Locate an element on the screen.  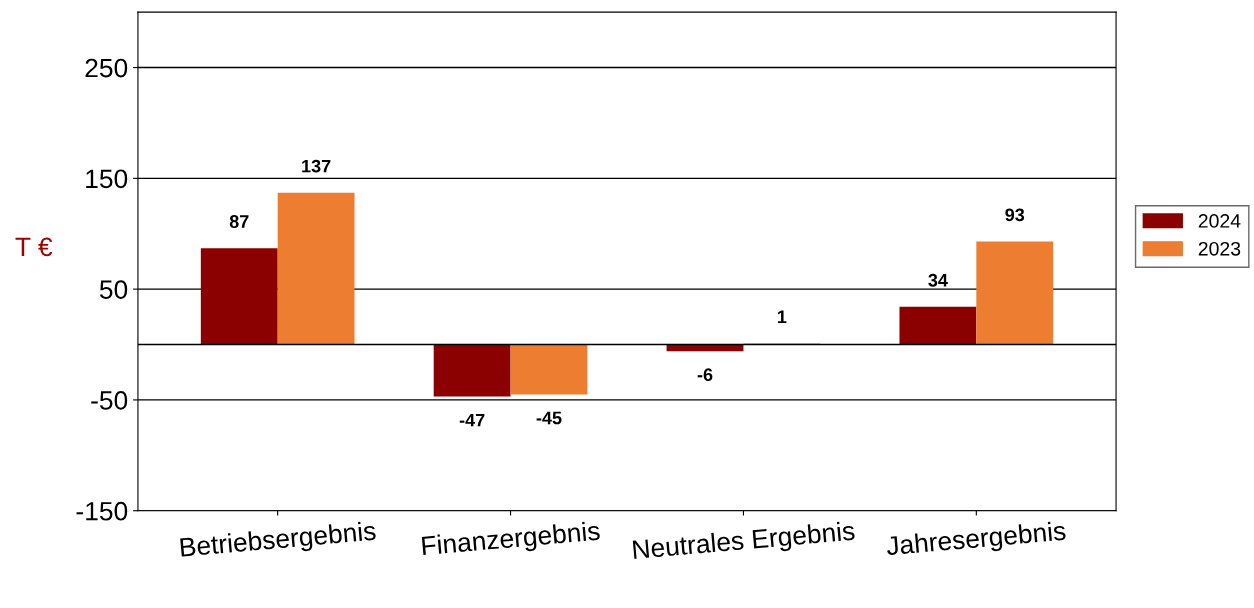
legend-label: 2023 is located at coordinates (1219, 248).